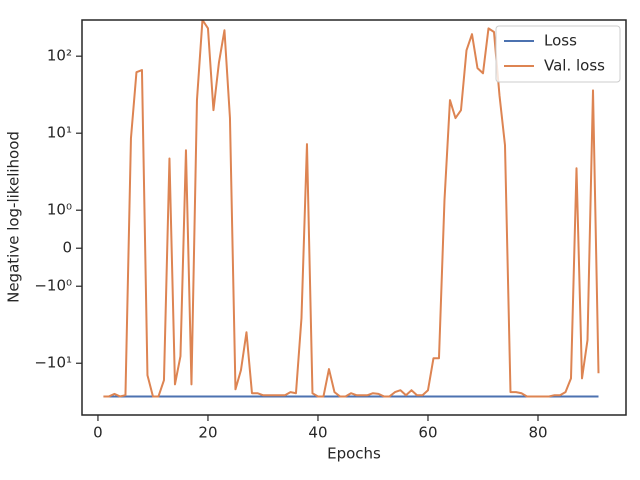 This screenshot has width=640, height=480. Describe the element at coordinates (98, 433) in the screenshot. I see `x-tick-label: 0` at that location.